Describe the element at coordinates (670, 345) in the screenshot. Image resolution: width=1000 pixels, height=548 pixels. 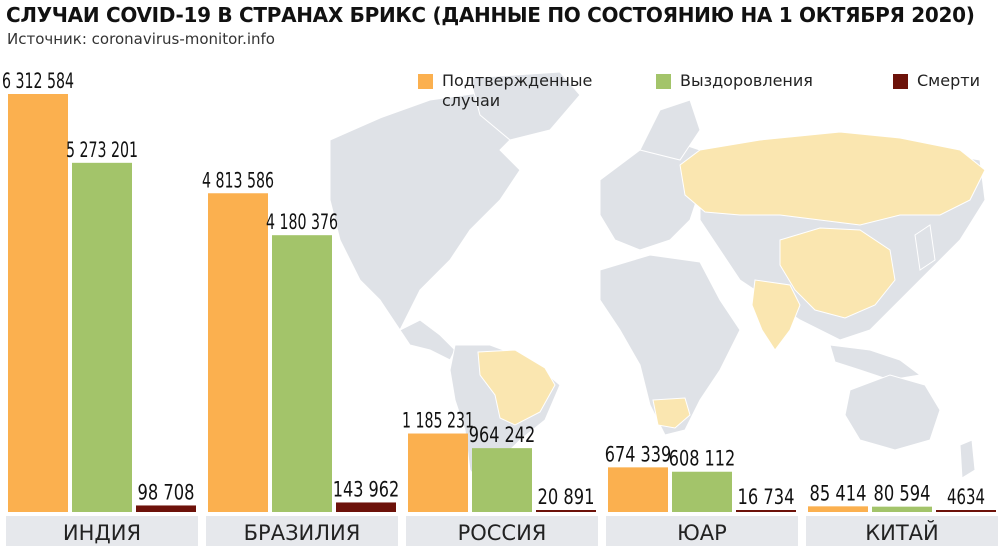
I see `map-africa` at that location.